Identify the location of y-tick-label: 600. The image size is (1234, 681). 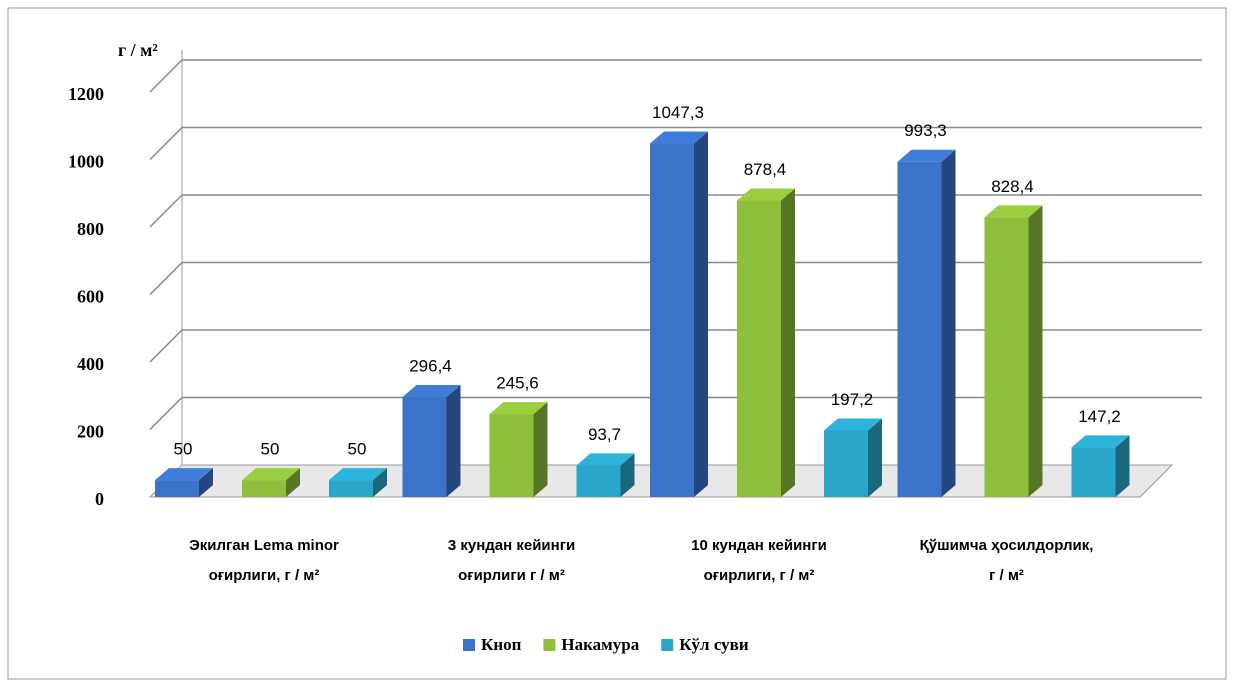
(90, 297).